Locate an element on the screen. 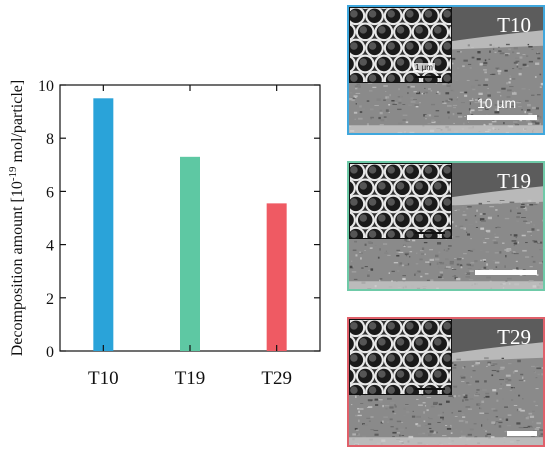 This screenshot has width=550, height=455. y-tick-label: 4 is located at coordinates (50, 246).